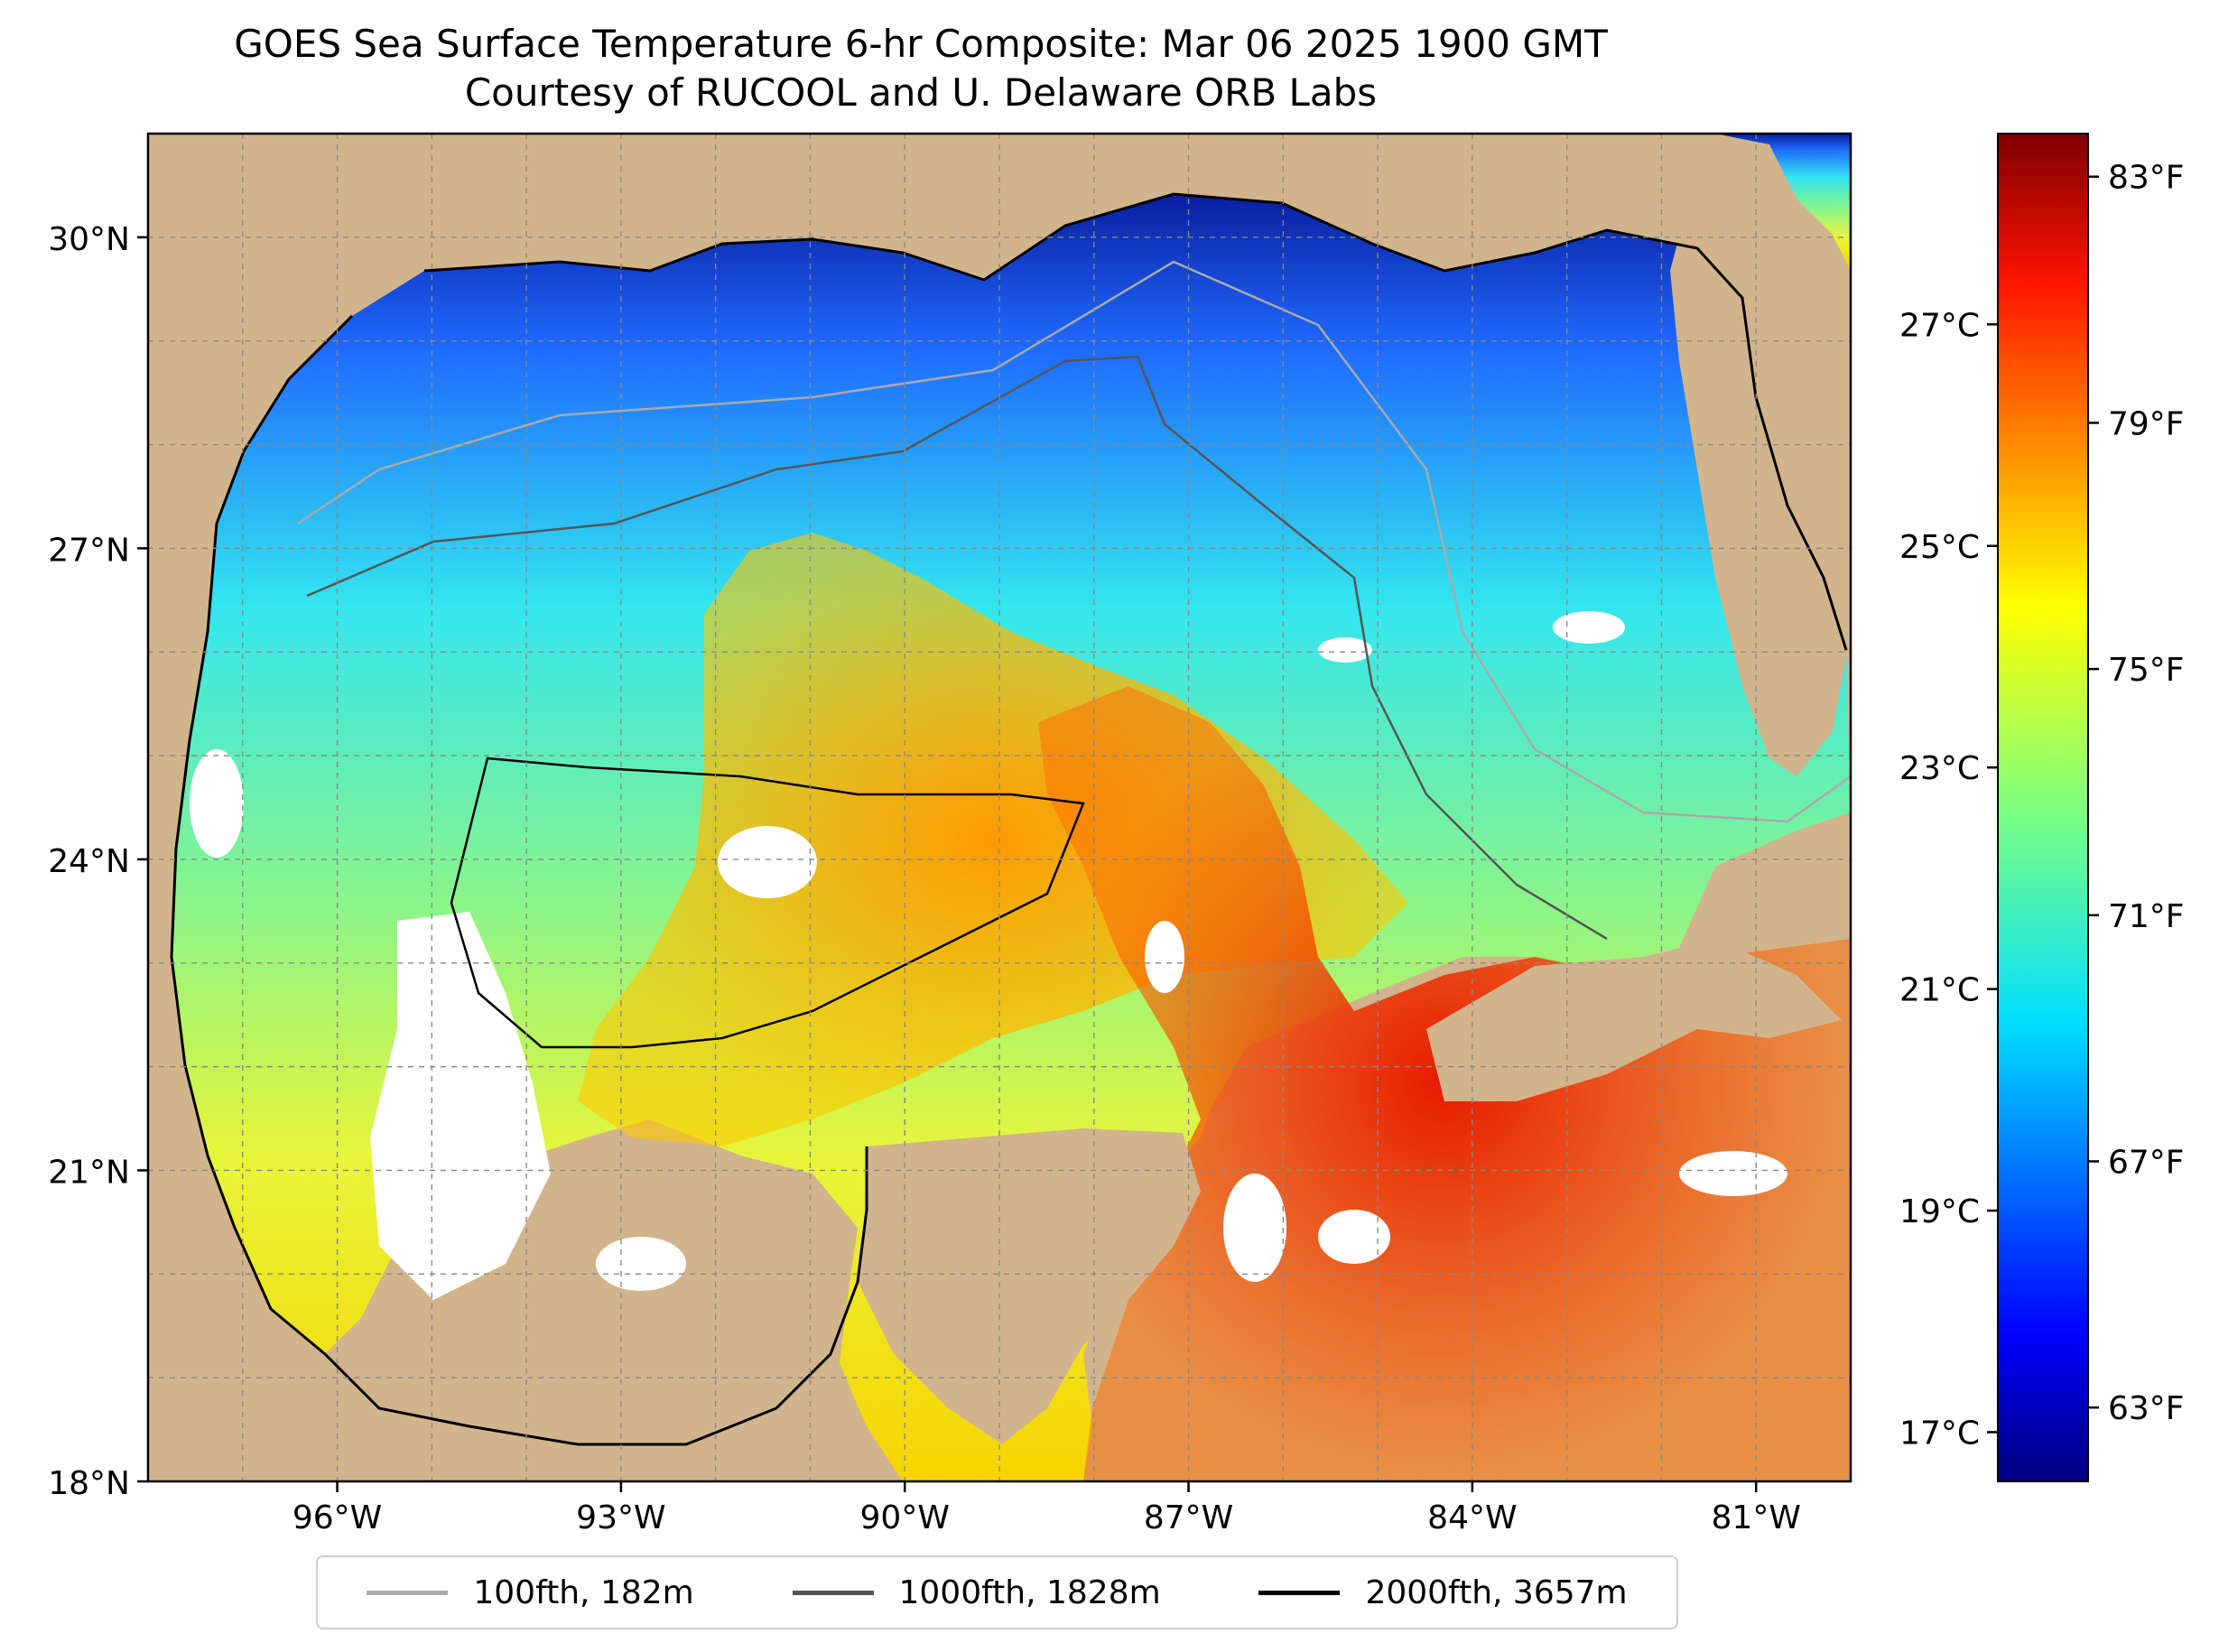  I want to click on legend-item: 2000fth, 3657m, so click(1443, 1592).